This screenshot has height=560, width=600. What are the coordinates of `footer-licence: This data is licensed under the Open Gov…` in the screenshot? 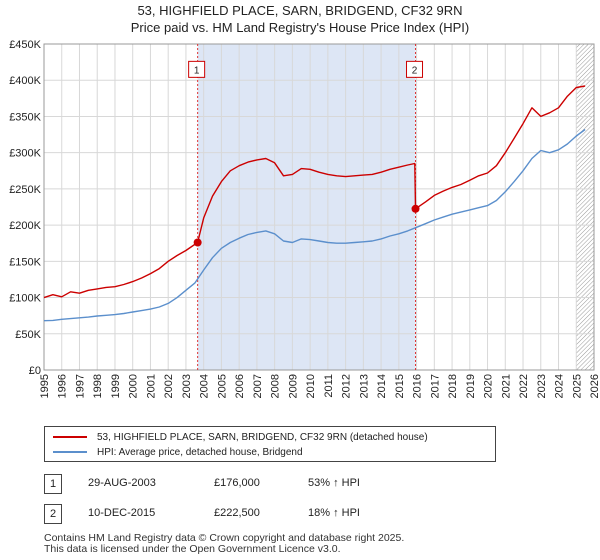 It's located at (192, 549).